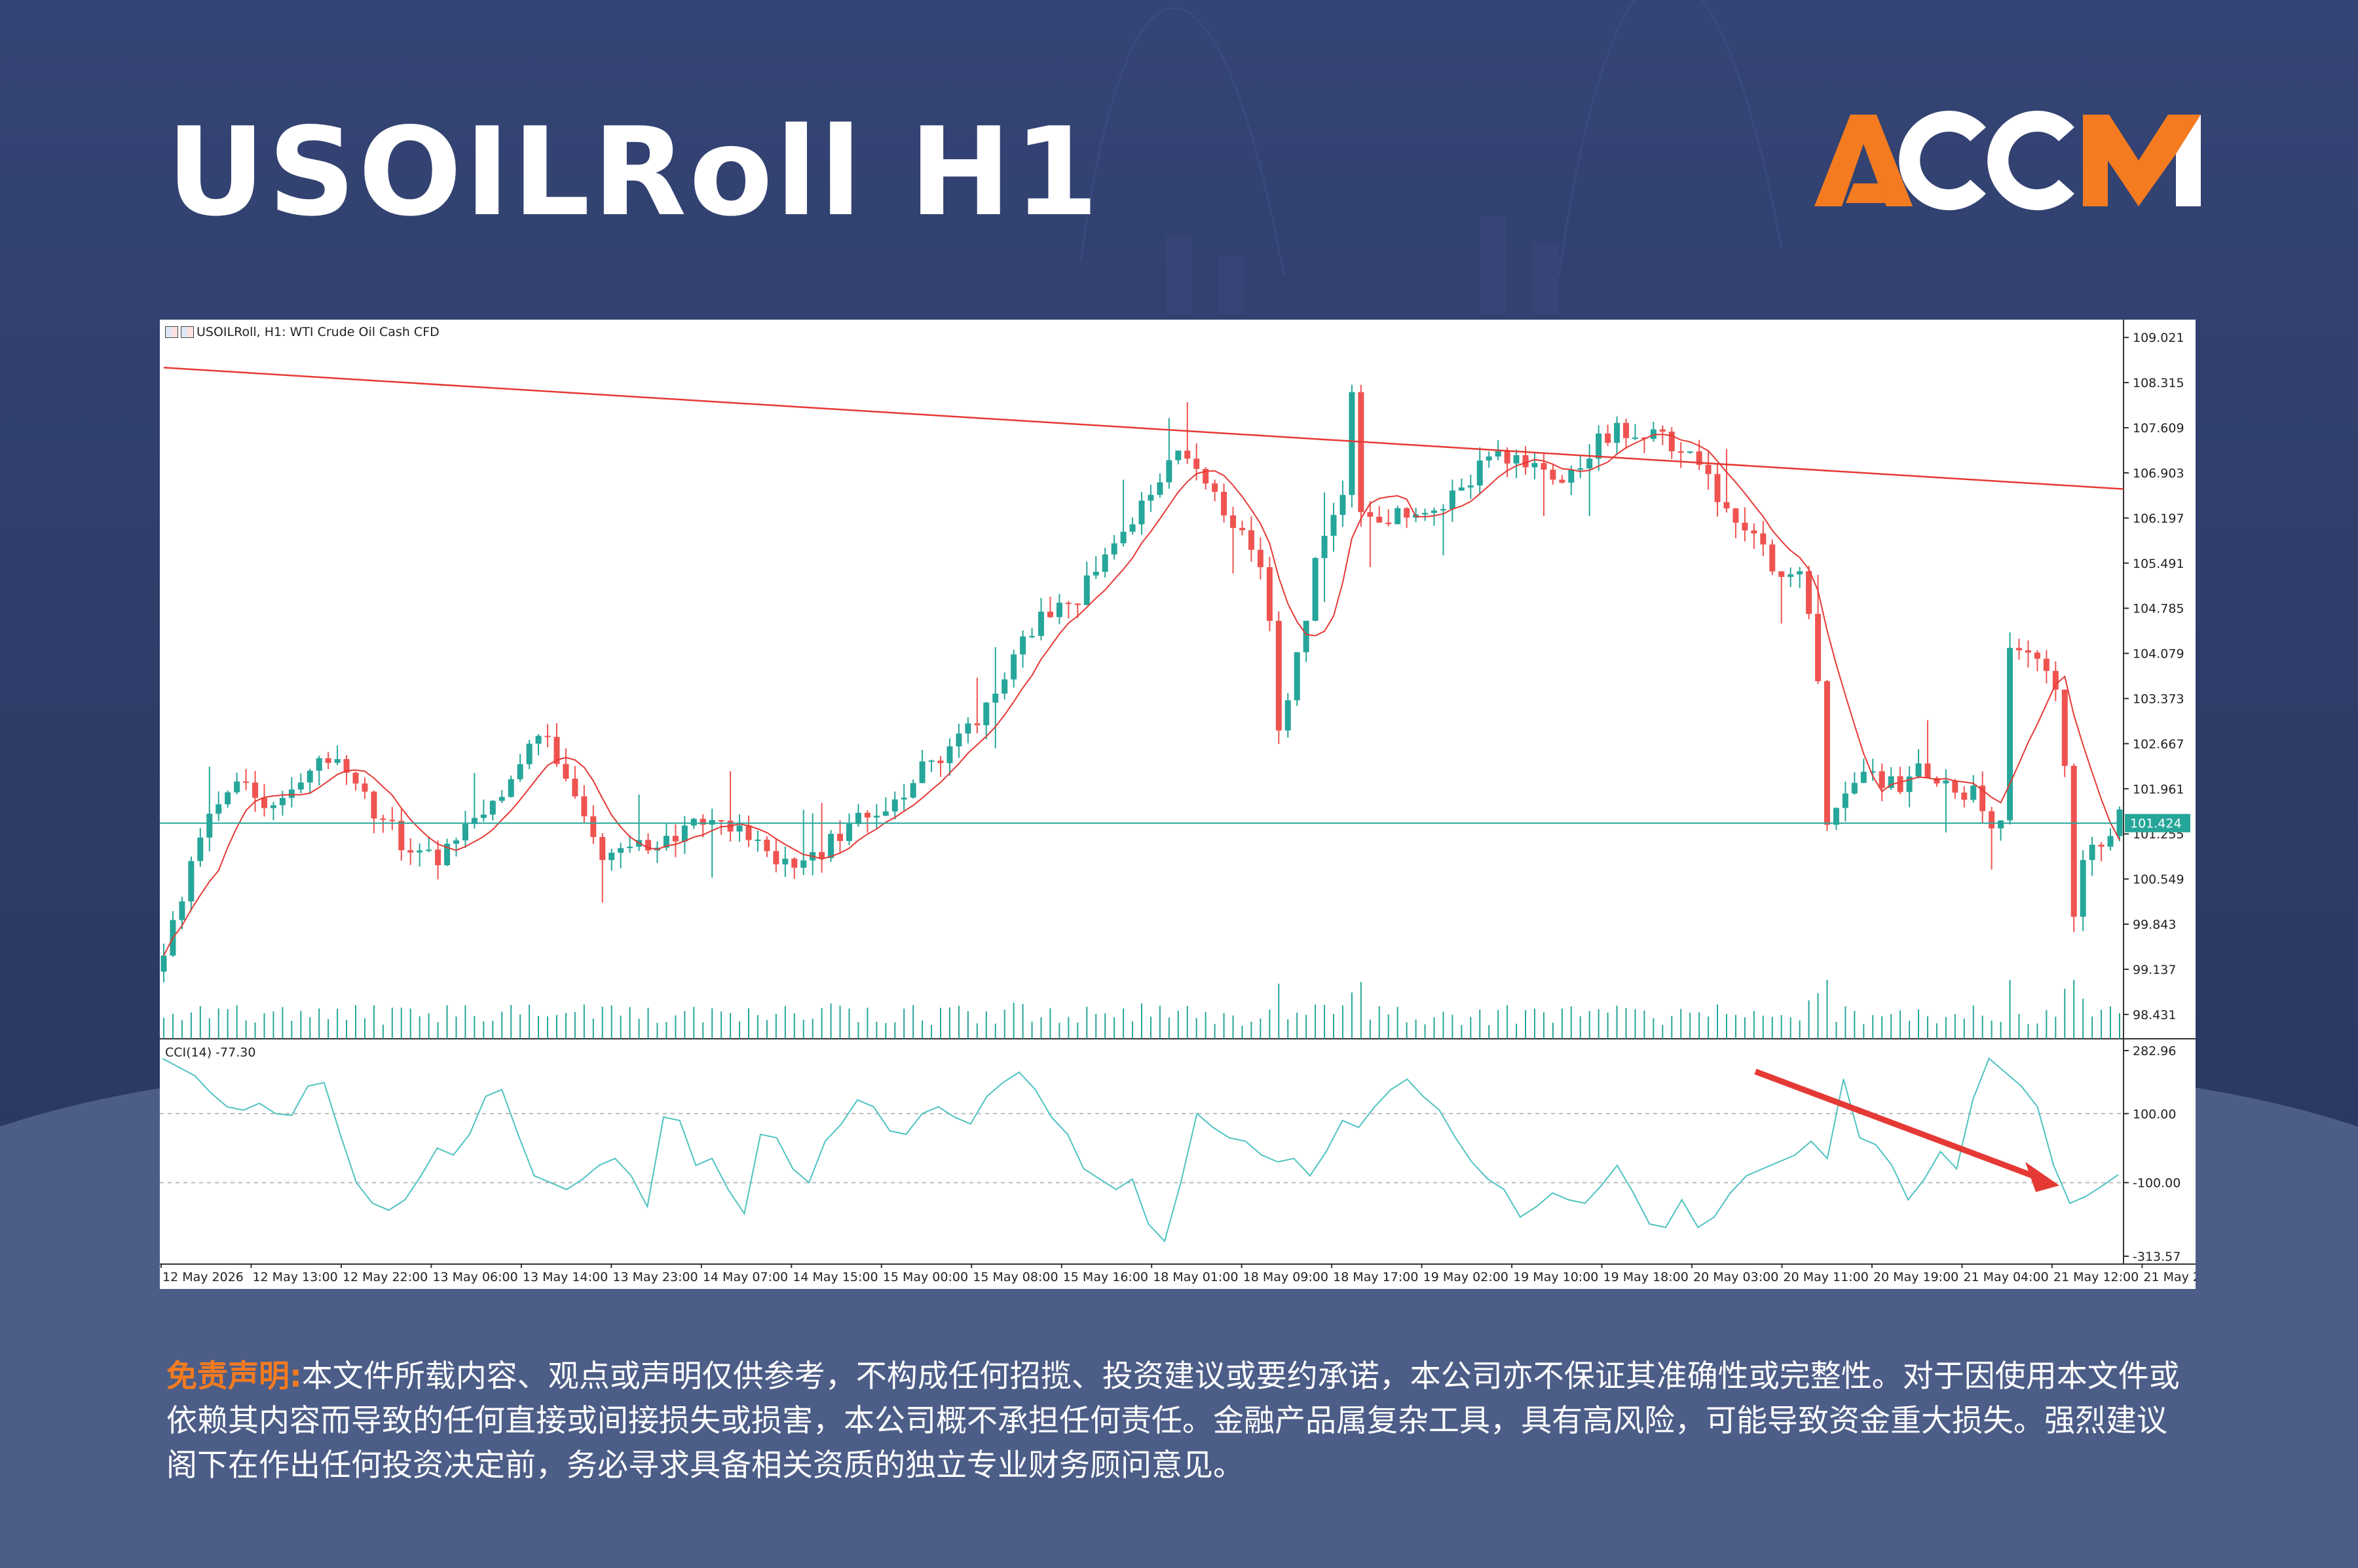 Image resolution: width=2358 pixels, height=1568 pixels. Describe the element at coordinates (836, 1277) in the screenshot. I see `time-tick-label: 14 May 15:00` at that location.